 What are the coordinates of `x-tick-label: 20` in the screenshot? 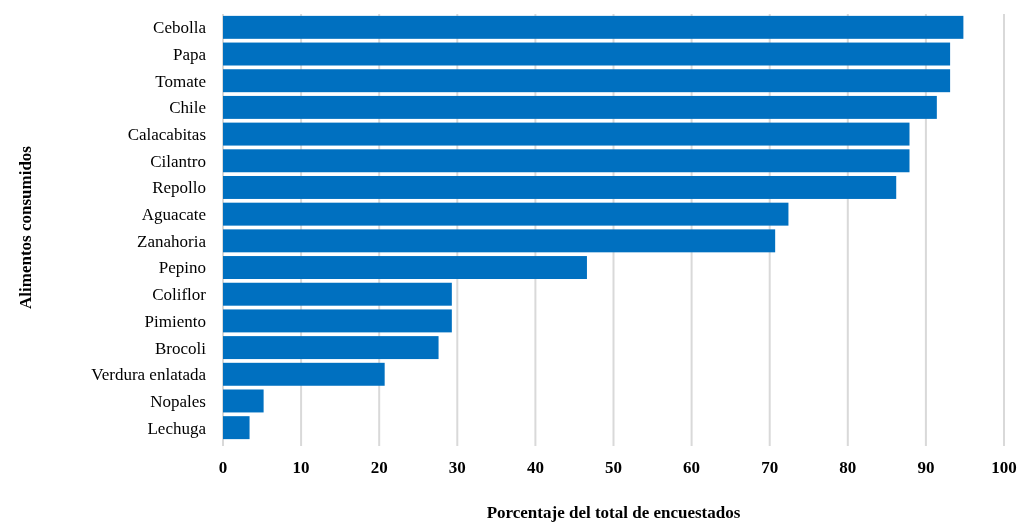 It's located at (379, 467).